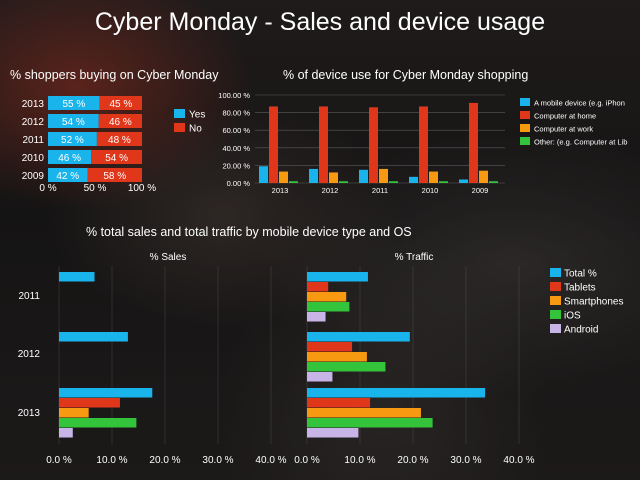 This screenshot has height=480, width=640. I want to click on chart3-panel-title: % Sales, so click(168, 257).